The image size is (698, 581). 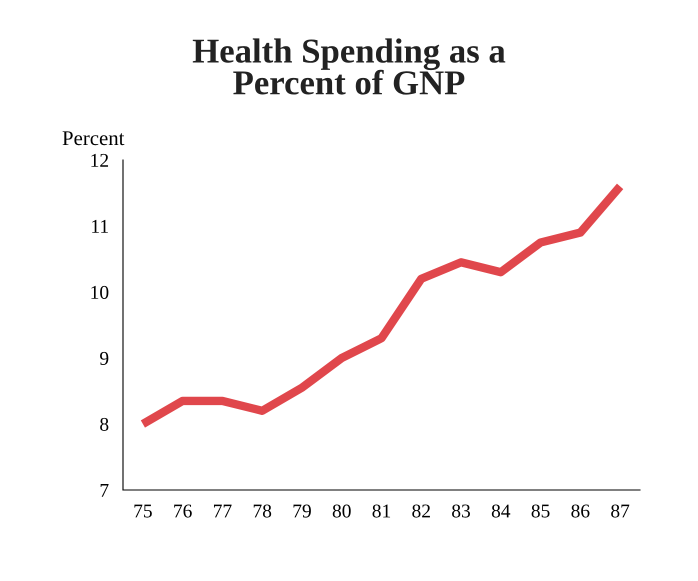 I want to click on x-tick-label: 77, so click(x=223, y=511).